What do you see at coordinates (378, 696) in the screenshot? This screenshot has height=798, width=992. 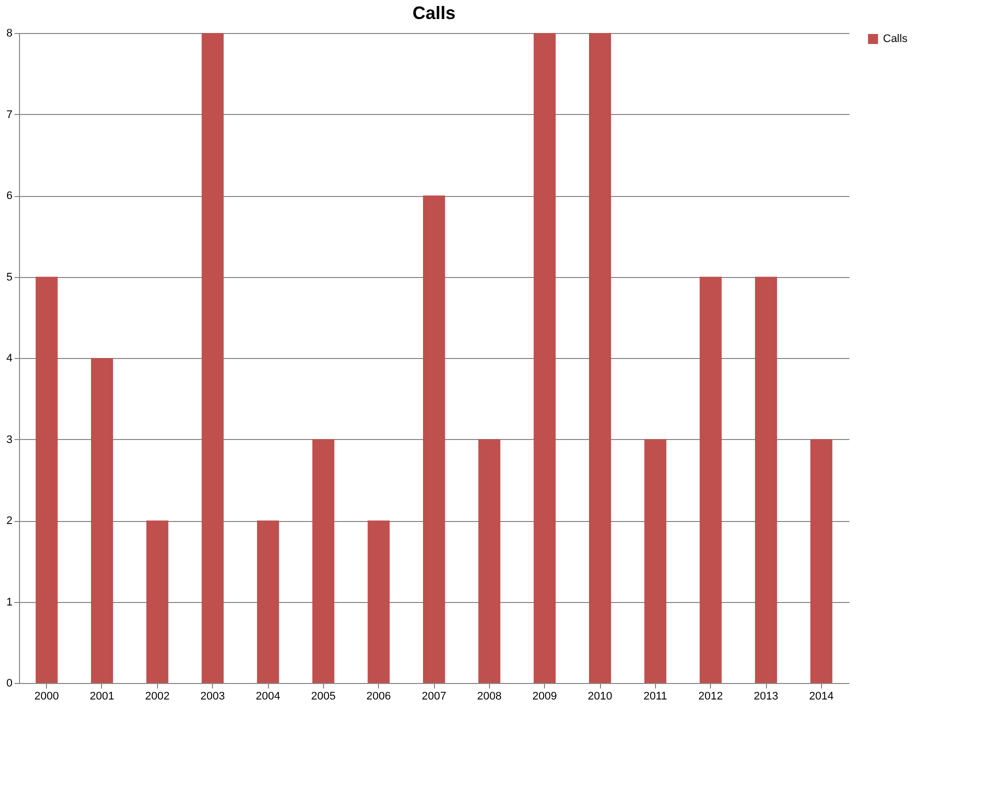 I see `x-tick-label: 2006` at bounding box center [378, 696].